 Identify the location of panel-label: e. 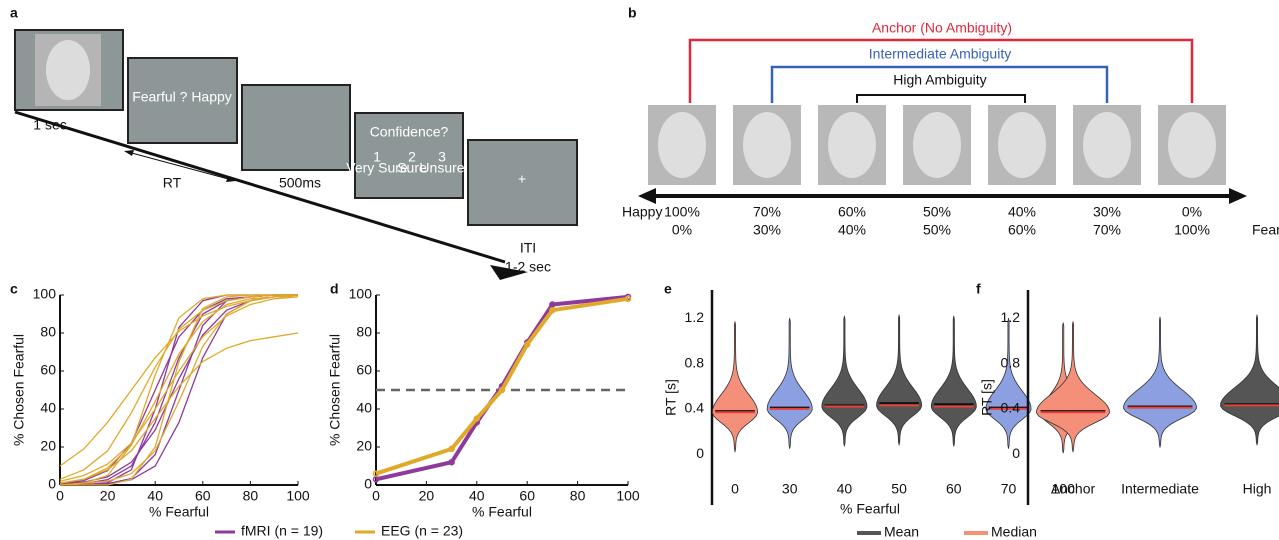
(668, 289).